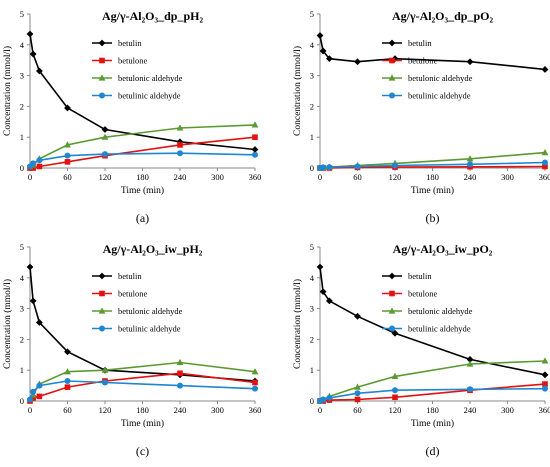  What do you see at coordinates (443, 249) in the screenshot?
I see `chart-title: Ag/γ-Al₂O₃_iw_pO₂` at bounding box center [443, 249].